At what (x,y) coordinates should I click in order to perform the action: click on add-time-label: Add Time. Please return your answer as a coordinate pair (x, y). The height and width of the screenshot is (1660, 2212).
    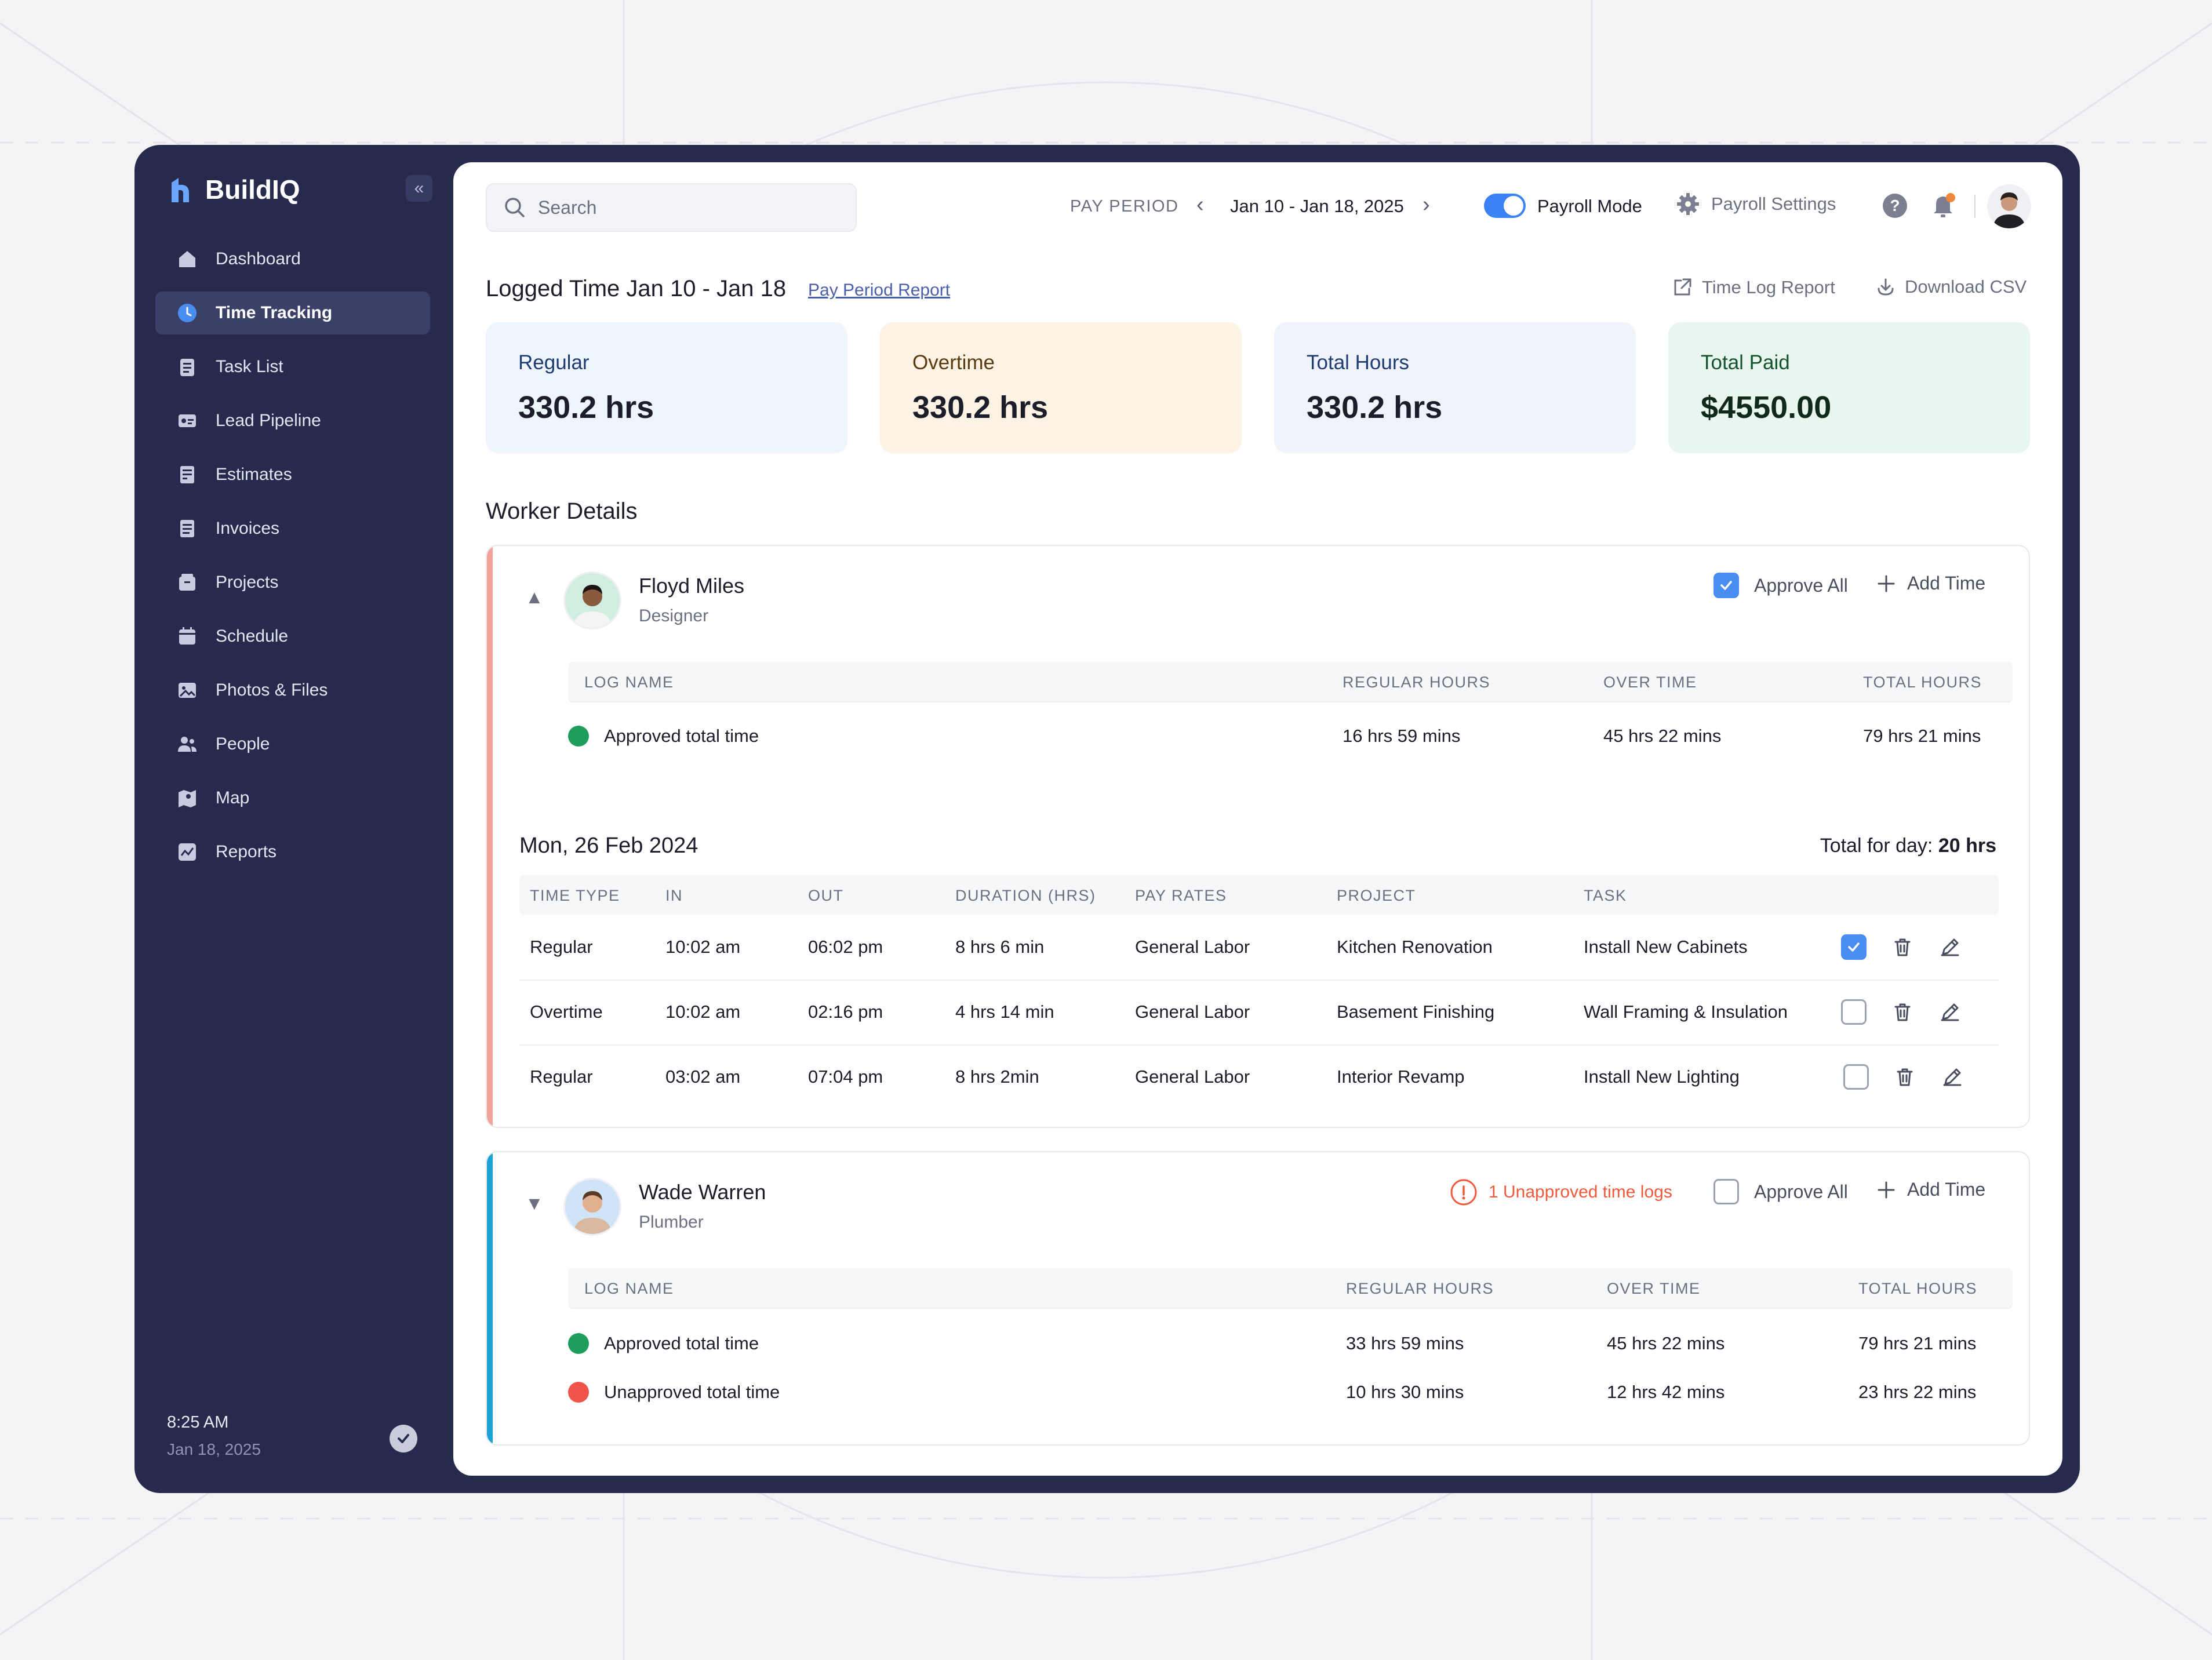
    Looking at the image, I should click on (1946, 583).